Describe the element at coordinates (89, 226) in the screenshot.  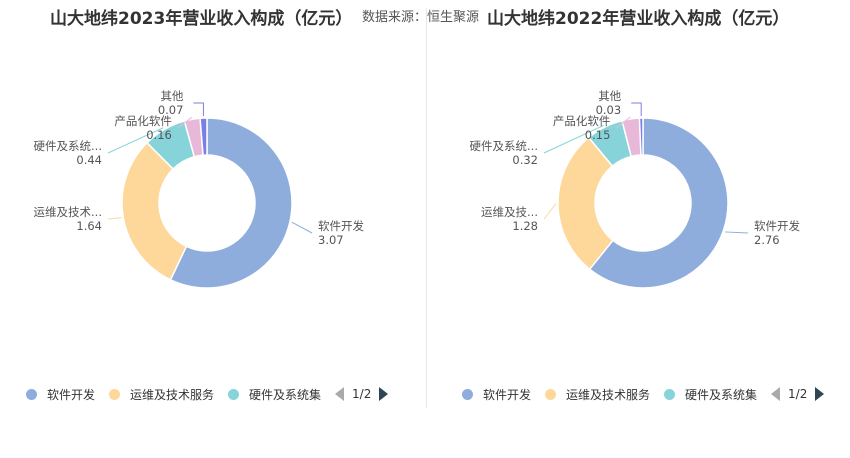
I see `slice-value-label: 1.64` at that location.